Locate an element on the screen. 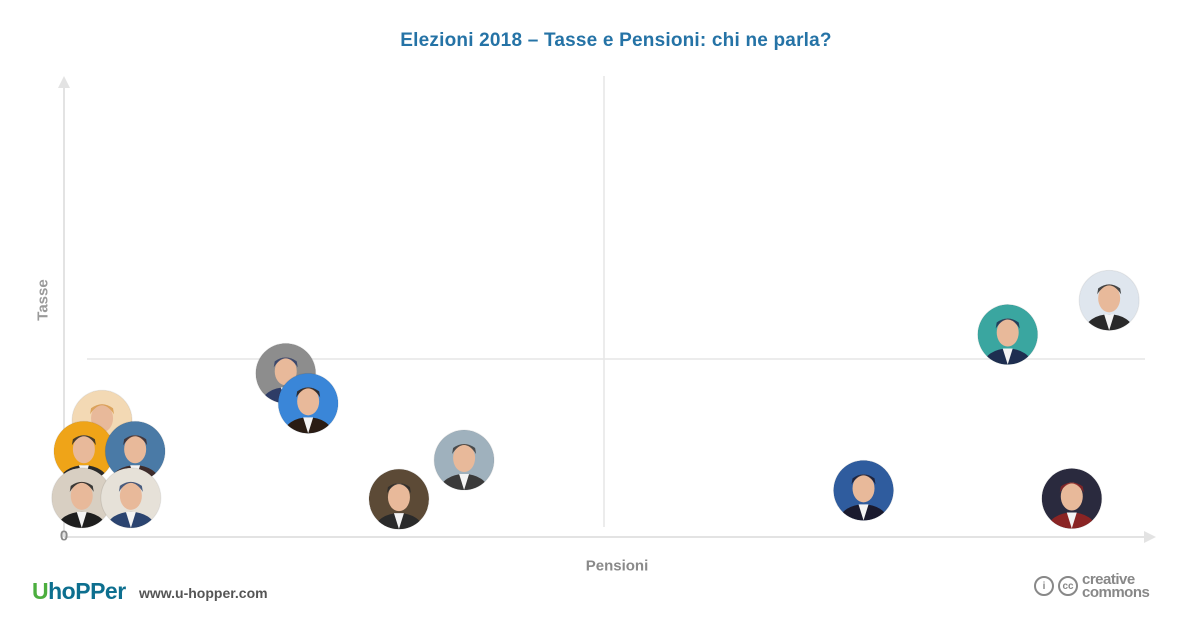 Image resolution: width=1200 pixels, height=628 pixels. cc-icon: cc is located at coordinates (1068, 586).